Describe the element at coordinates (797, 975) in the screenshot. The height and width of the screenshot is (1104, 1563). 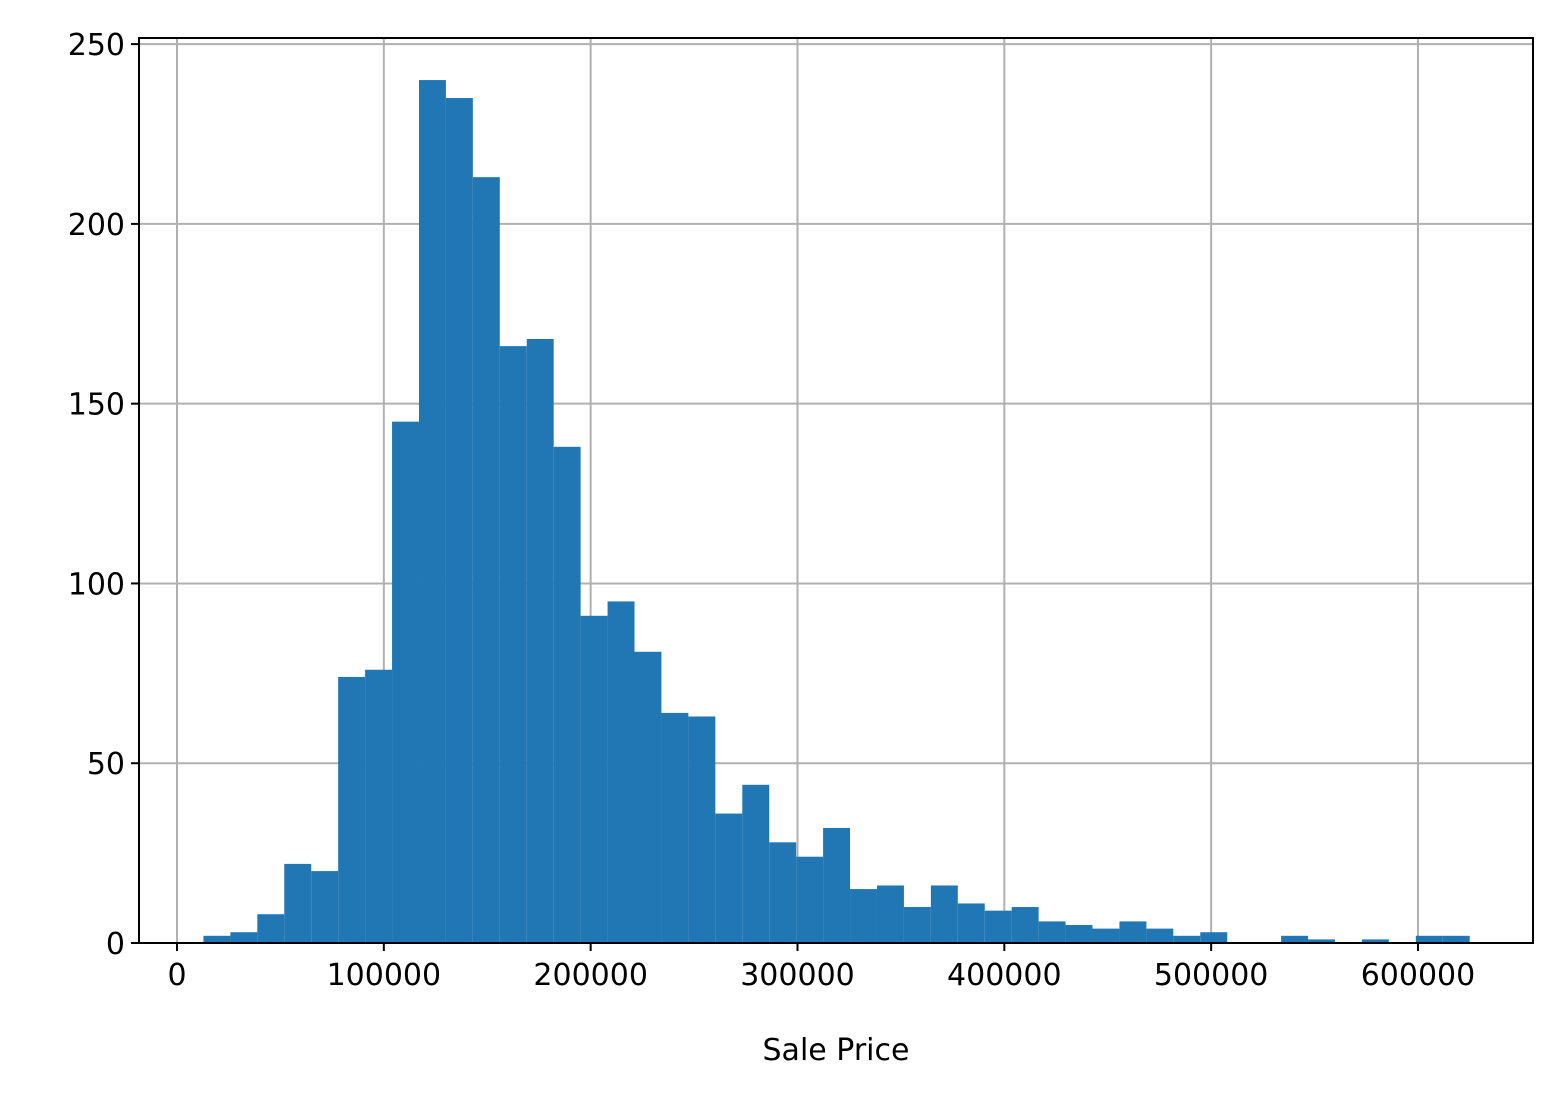
I see `x-tick-label: 300000` at that location.